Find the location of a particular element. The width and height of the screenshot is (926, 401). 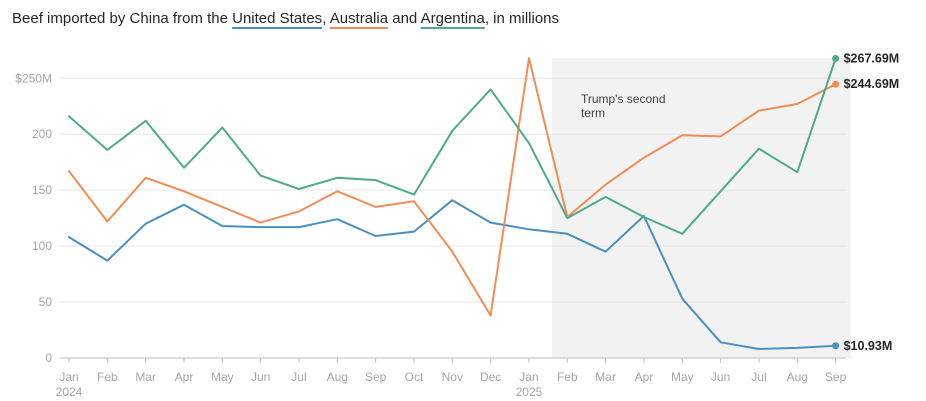

end-label-australia: $244.69M is located at coordinates (872, 84).